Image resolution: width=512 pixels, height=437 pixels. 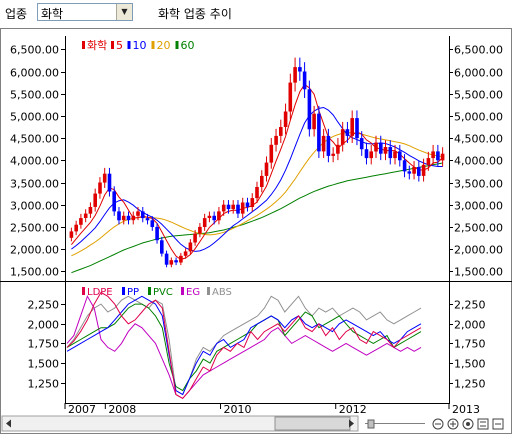 I want to click on y-tick-label-left: 2,000, so click(x=44, y=325).